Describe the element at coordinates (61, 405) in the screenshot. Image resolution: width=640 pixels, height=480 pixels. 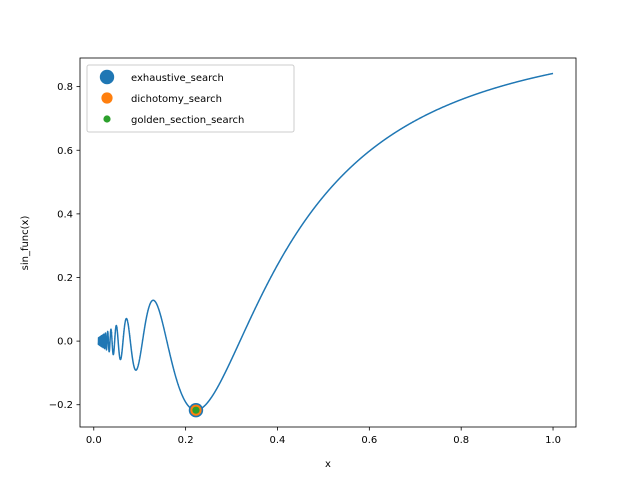
I see `y-tick-label: −0.2` at that location.